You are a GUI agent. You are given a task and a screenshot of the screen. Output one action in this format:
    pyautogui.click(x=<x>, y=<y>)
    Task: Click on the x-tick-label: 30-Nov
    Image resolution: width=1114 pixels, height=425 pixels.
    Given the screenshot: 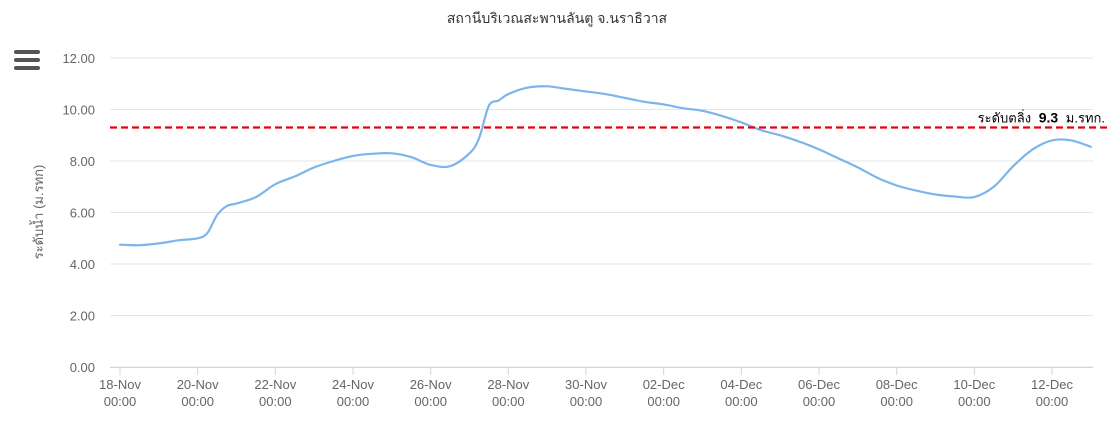 What is the action you would take?
    pyautogui.click(x=586, y=384)
    